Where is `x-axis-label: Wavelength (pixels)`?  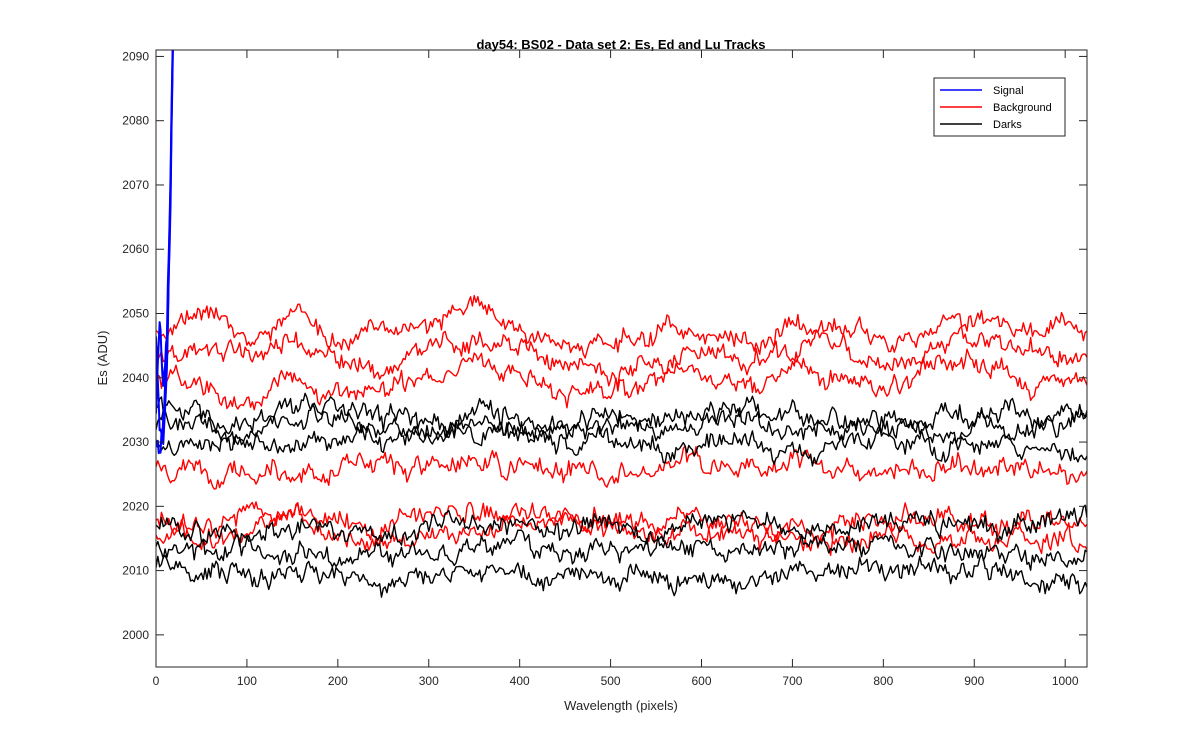
x-axis-label: Wavelength (pixels) is located at coordinates (621, 705).